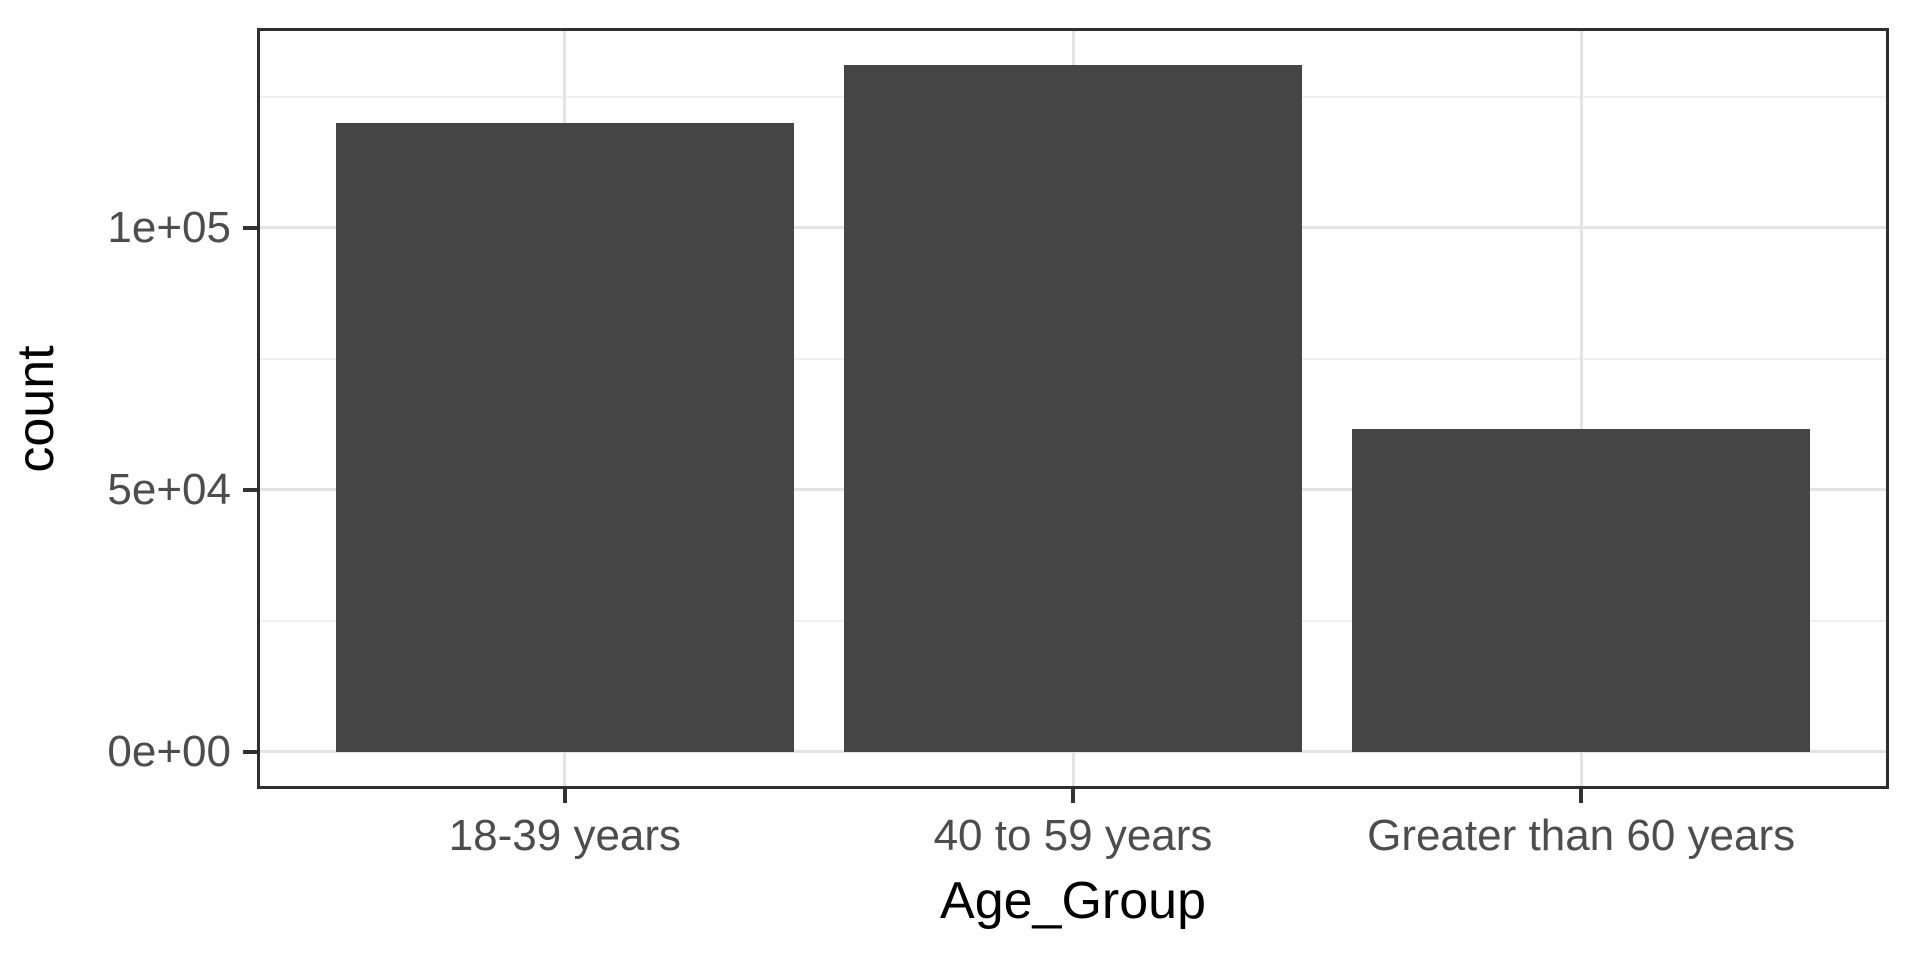 This screenshot has width=1920, height=960. I want to click on bar, so click(1581, 590).